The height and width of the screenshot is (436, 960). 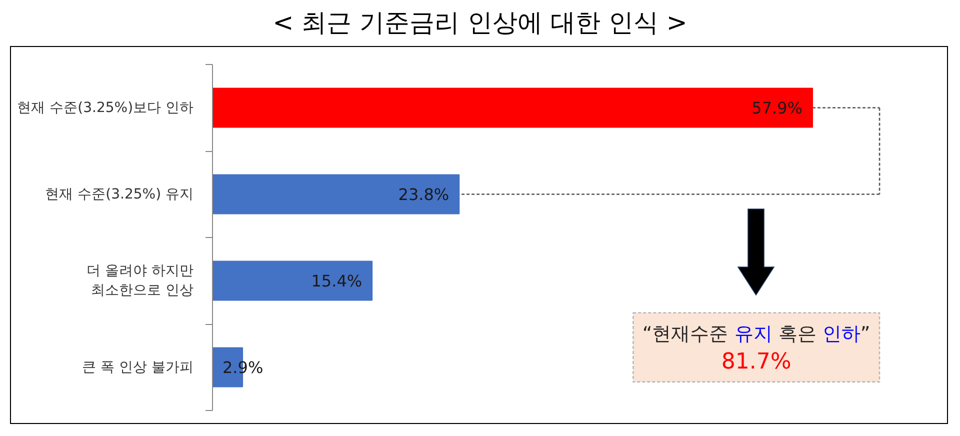 What do you see at coordinates (105, 108) in the screenshot?
I see `y-tick-label: 현재 수준(3.25%)보다 인하` at bounding box center [105, 108].